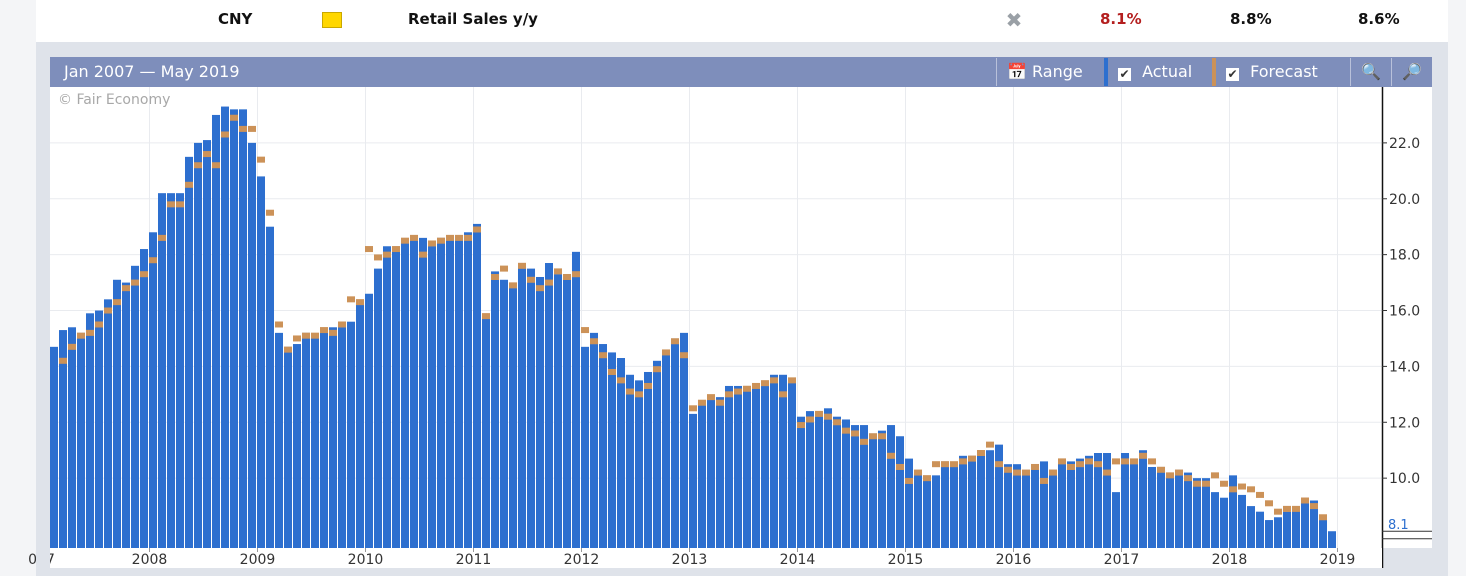 The height and width of the screenshot is (576, 1466). Describe the element at coordinates (1050, 72) in the screenshot. I see `range-button: 📅 Range` at that location.